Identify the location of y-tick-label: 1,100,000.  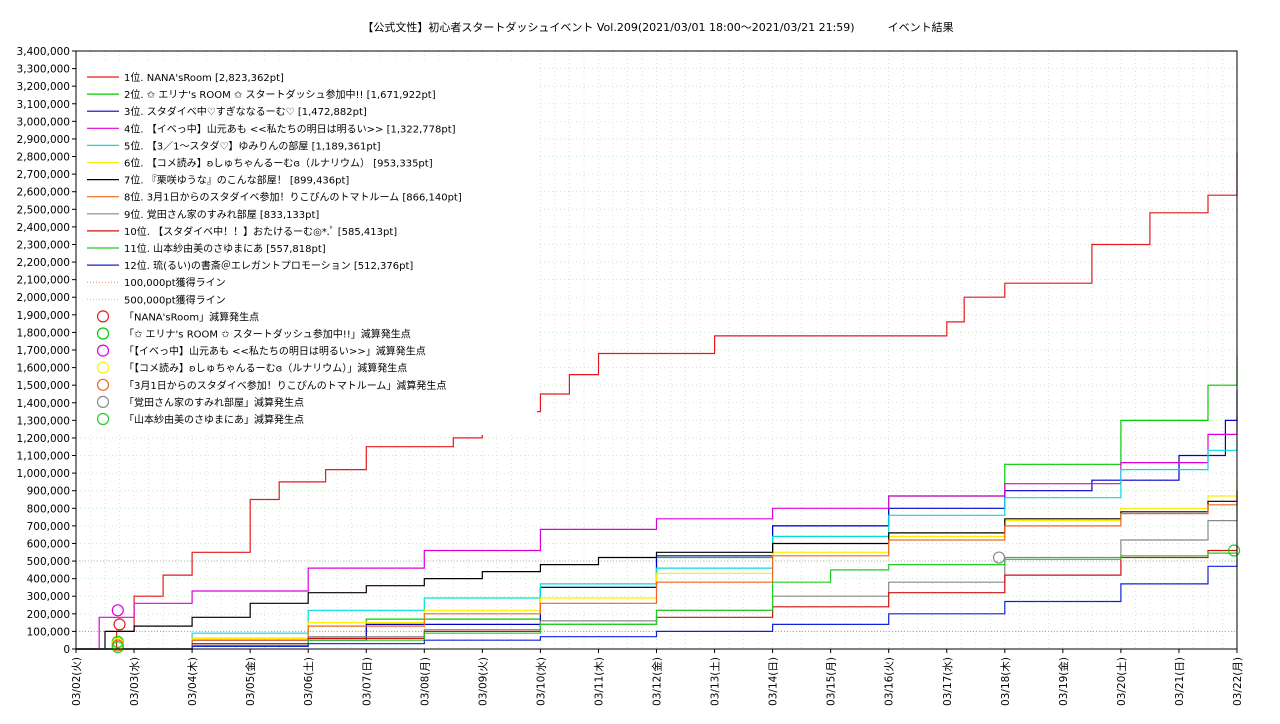
(43, 457).